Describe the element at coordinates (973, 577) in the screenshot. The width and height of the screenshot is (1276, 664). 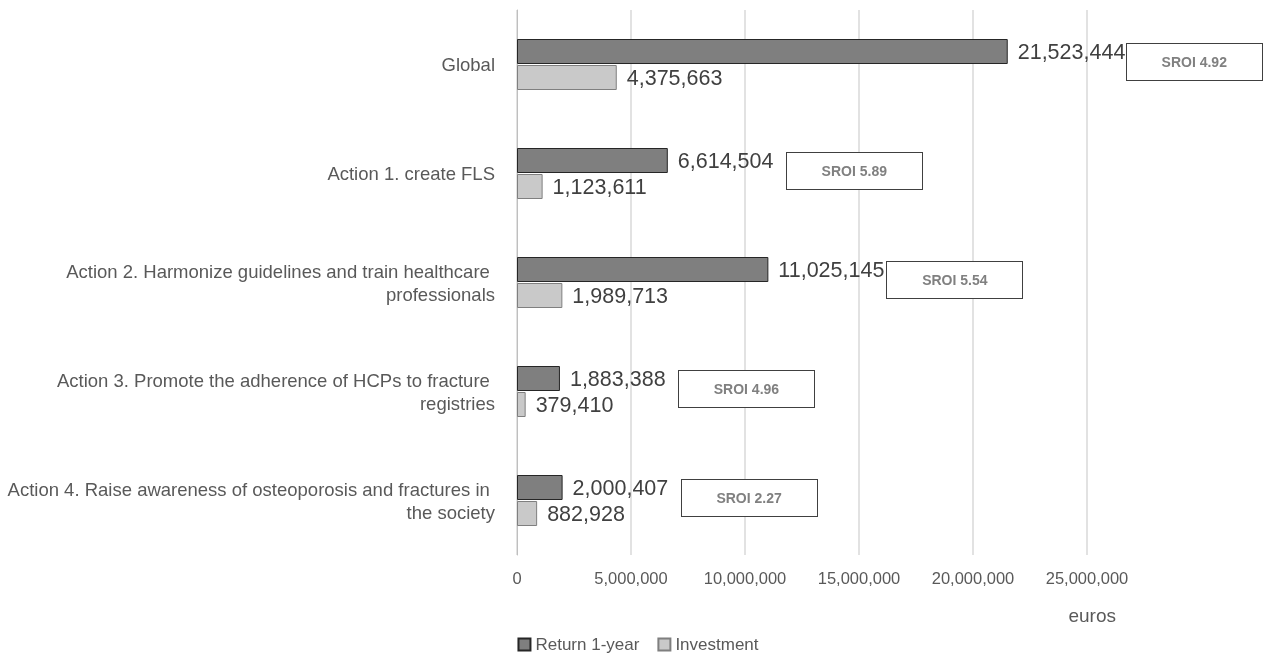
I see `x-tick-label: 20,000,000` at that location.